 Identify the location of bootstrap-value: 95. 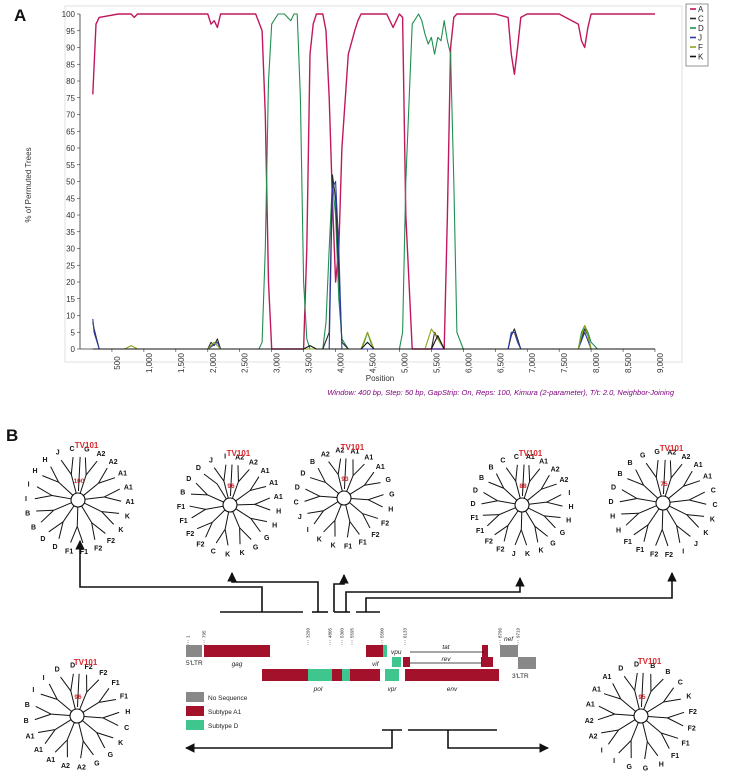
(642, 697).